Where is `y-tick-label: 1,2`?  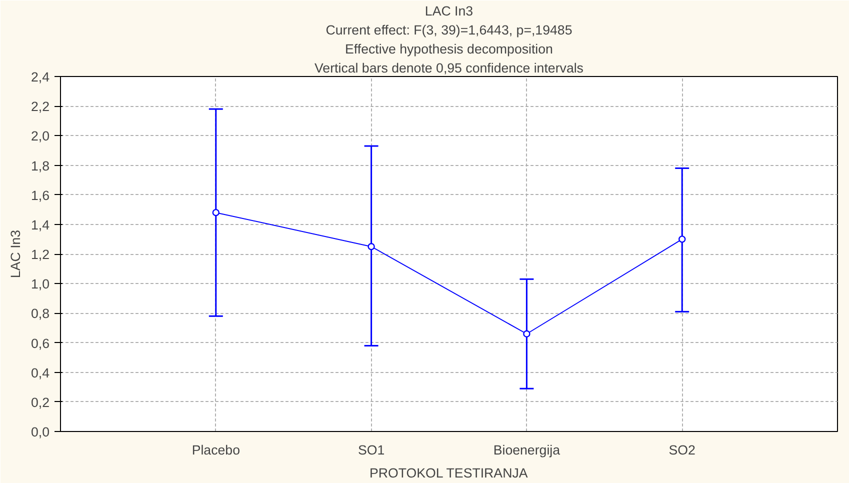 y-tick-label: 1,2 is located at coordinates (40, 254).